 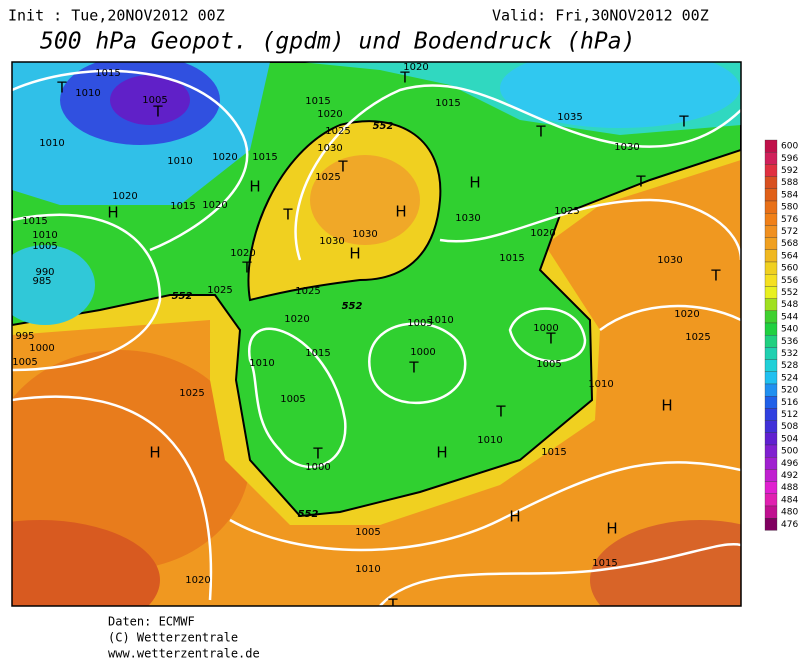 What do you see at coordinates (789, 488) in the screenshot?
I see `legend-level: 488` at bounding box center [789, 488].